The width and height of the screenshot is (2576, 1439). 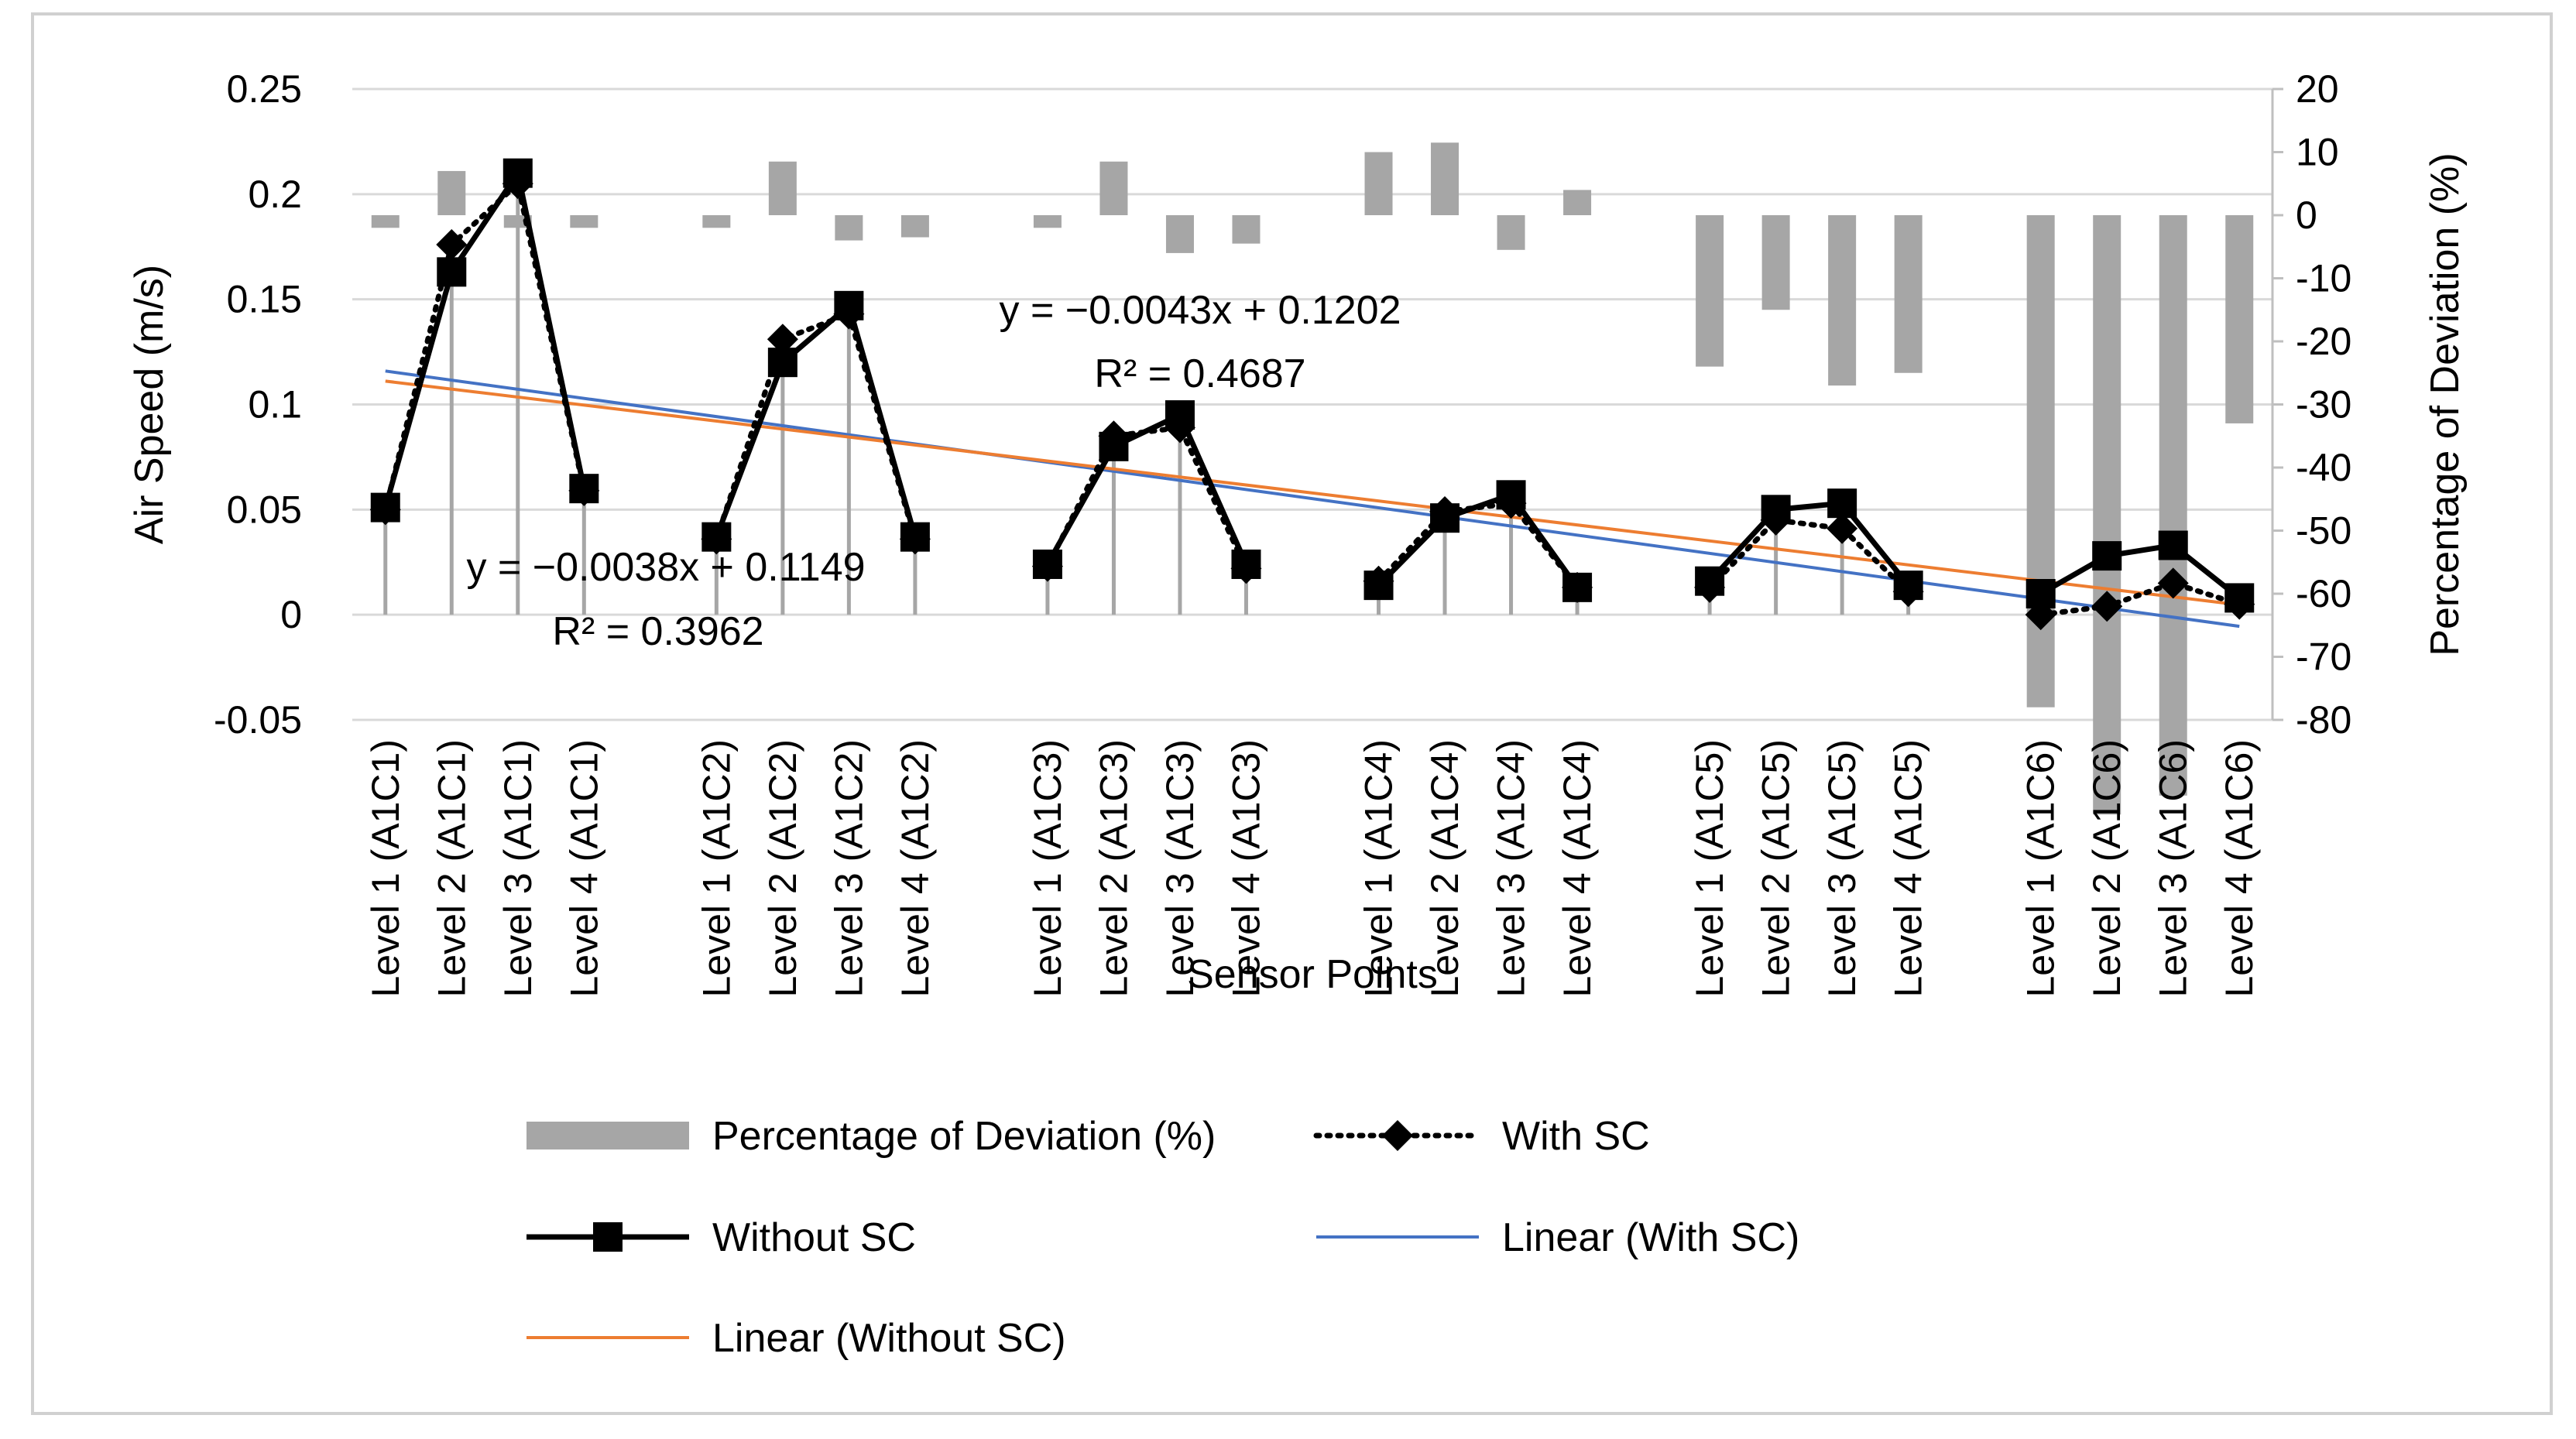 What do you see at coordinates (782, 868) in the screenshot?
I see `x-tick-label: Level 2 (A1C2)` at bounding box center [782, 868].